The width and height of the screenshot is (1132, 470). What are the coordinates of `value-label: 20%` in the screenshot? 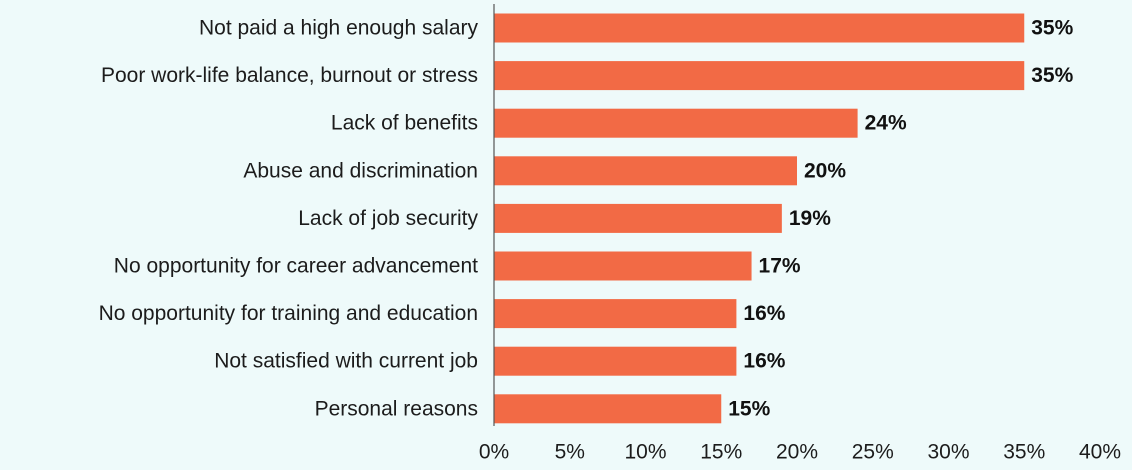 It's located at (825, 170).